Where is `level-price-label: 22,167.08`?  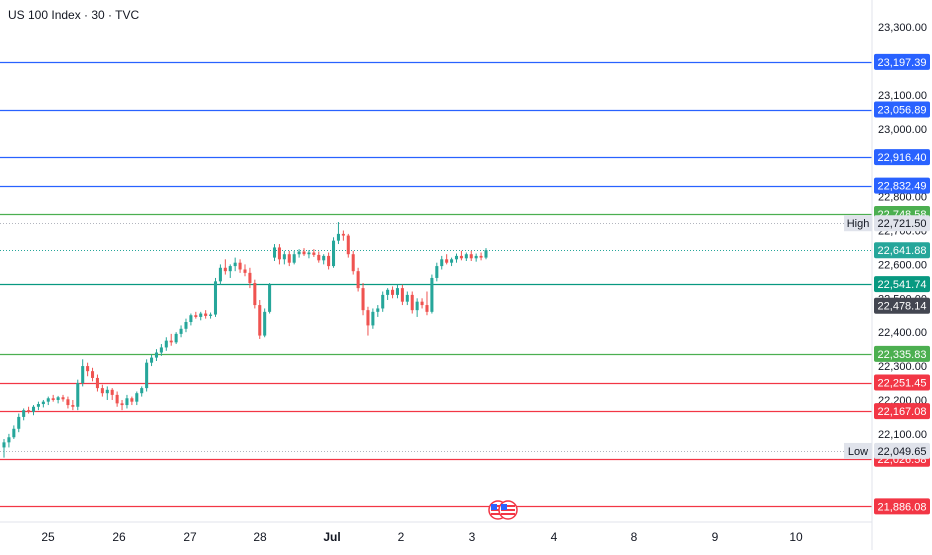
level-price-label: 22,167.08 is located at coordinates (902, 411).